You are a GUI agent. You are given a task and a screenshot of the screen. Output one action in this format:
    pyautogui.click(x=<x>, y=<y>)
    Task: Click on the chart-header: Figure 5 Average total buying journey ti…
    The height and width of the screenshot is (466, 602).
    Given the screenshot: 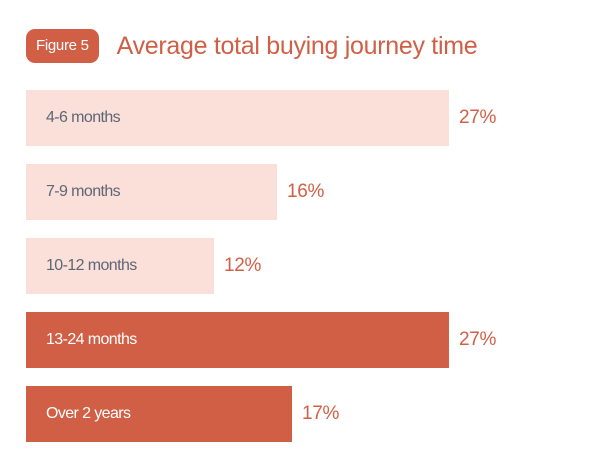 What is the action you would take?
    pyautogui.click(x=252, y=46)
    